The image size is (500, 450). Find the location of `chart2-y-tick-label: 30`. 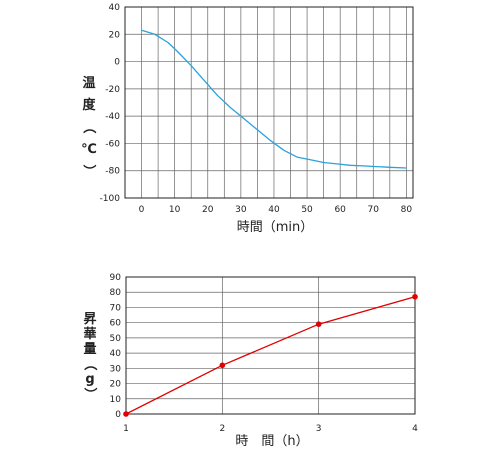

chart2-y-tick-label: 30 is located at coordinates (116, 369).